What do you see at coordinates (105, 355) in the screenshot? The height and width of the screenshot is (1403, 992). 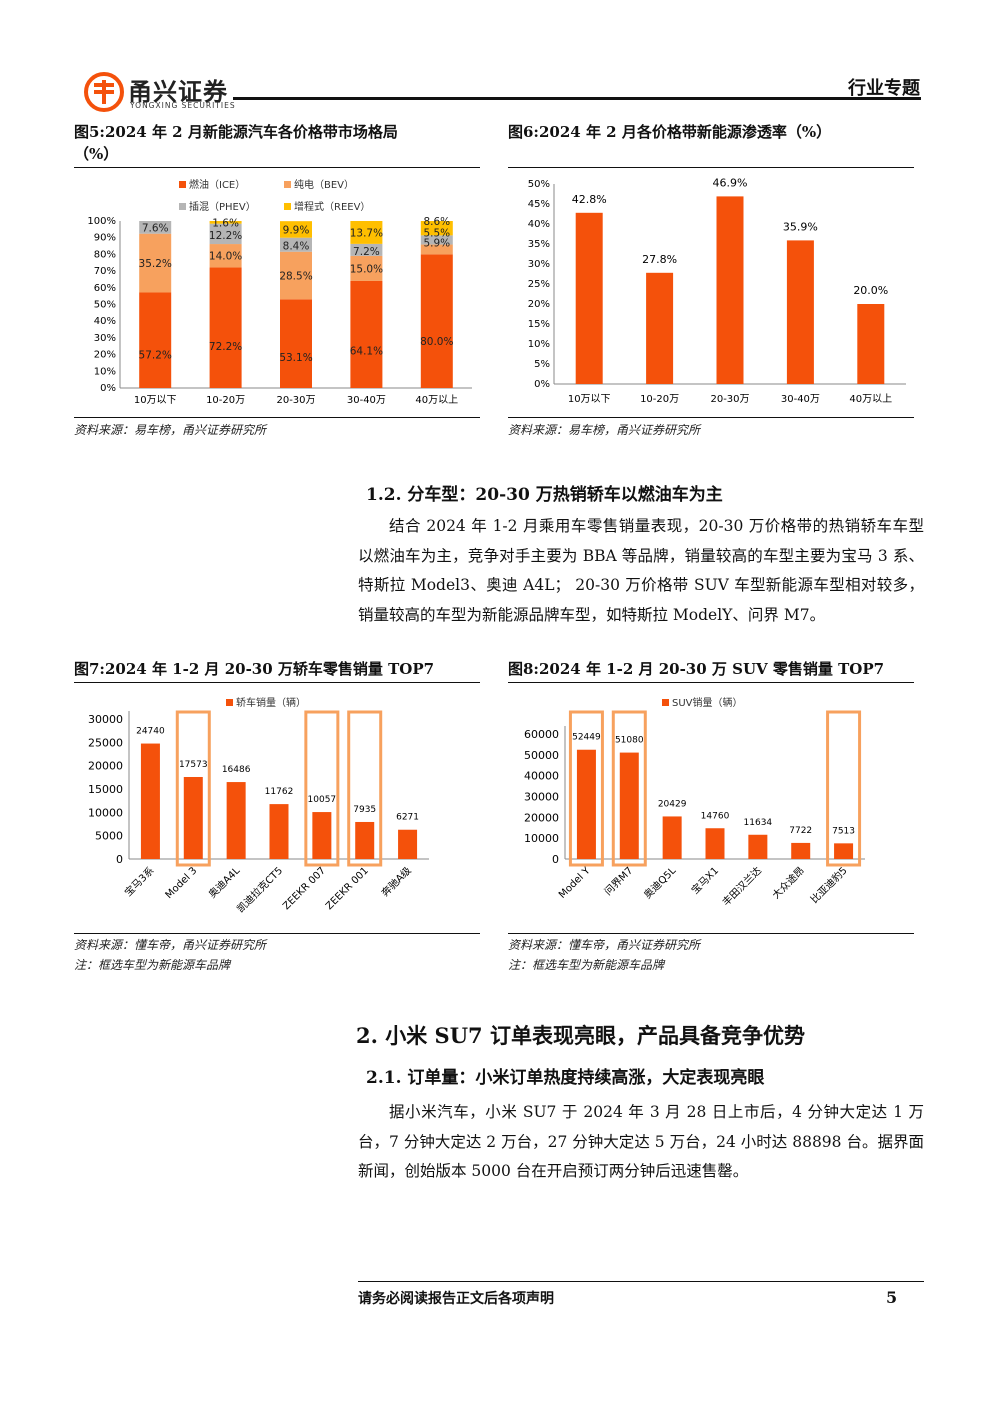 I see `fig5-y-tick: 20%` at bounding box center [105, 355].